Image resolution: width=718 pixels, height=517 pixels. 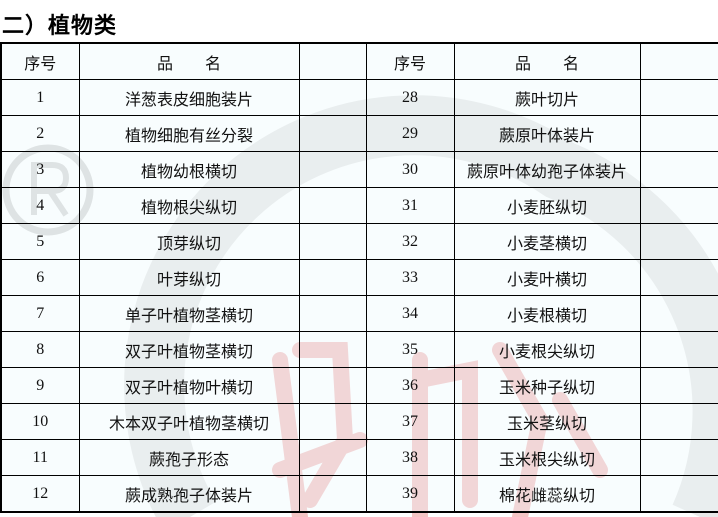 I want to click on left-no-cell: 1, so click(x=40, y=97).